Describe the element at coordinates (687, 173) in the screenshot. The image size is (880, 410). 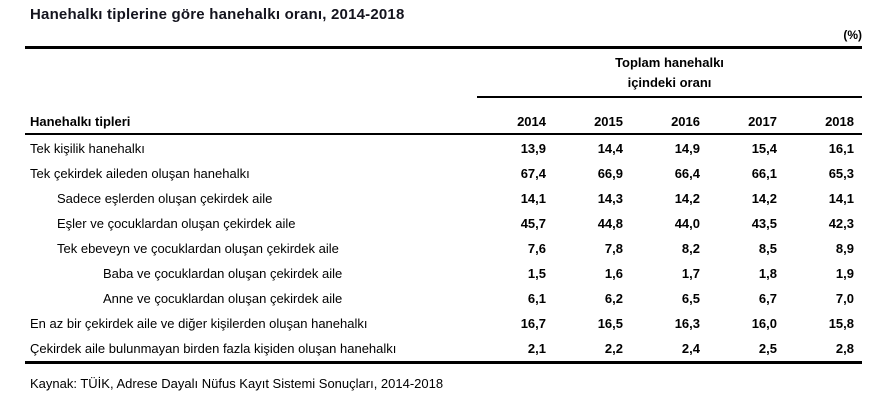
I see `value-cell: 66,4` at that location.